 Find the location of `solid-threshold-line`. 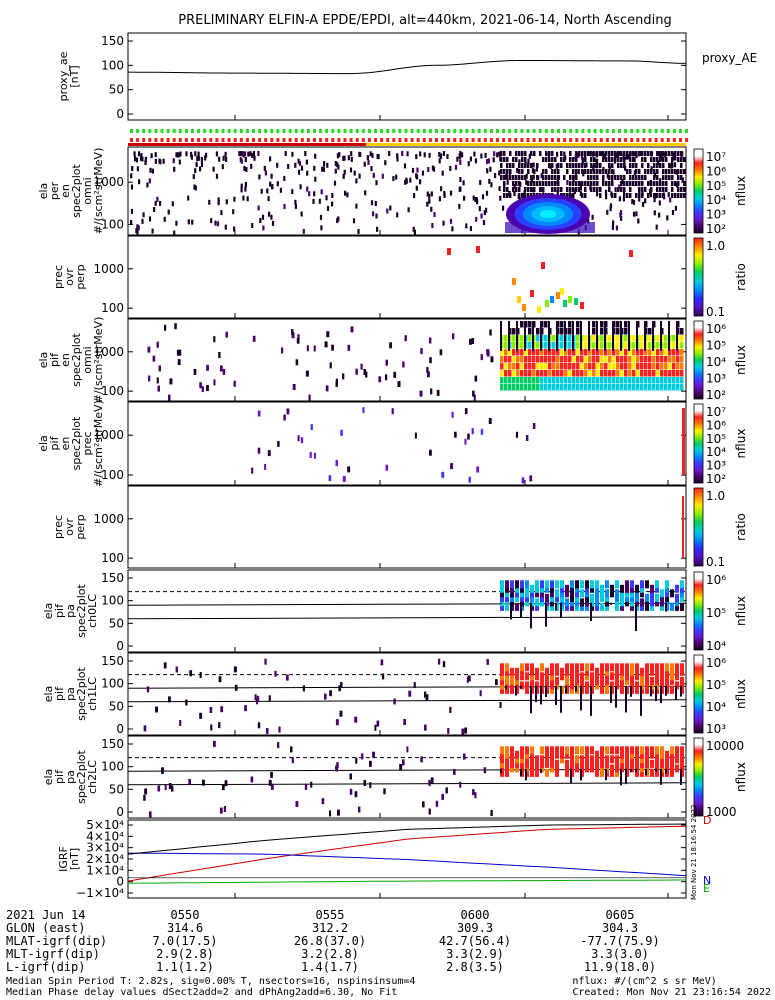

solid-threshold-line is located at coordinates (407, 784).